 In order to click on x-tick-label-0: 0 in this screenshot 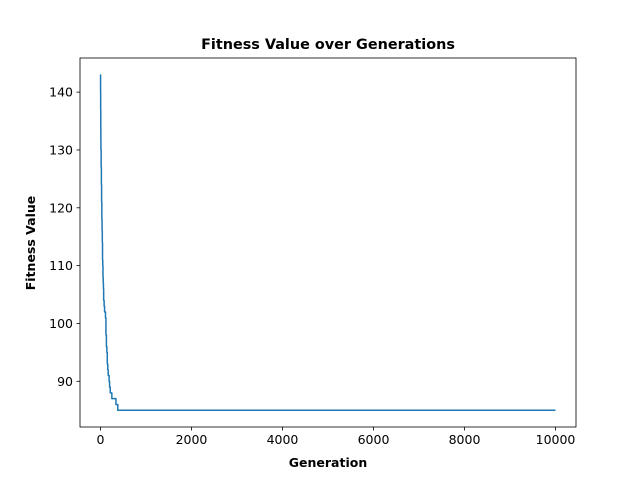, I will do `click(101, 439)`.